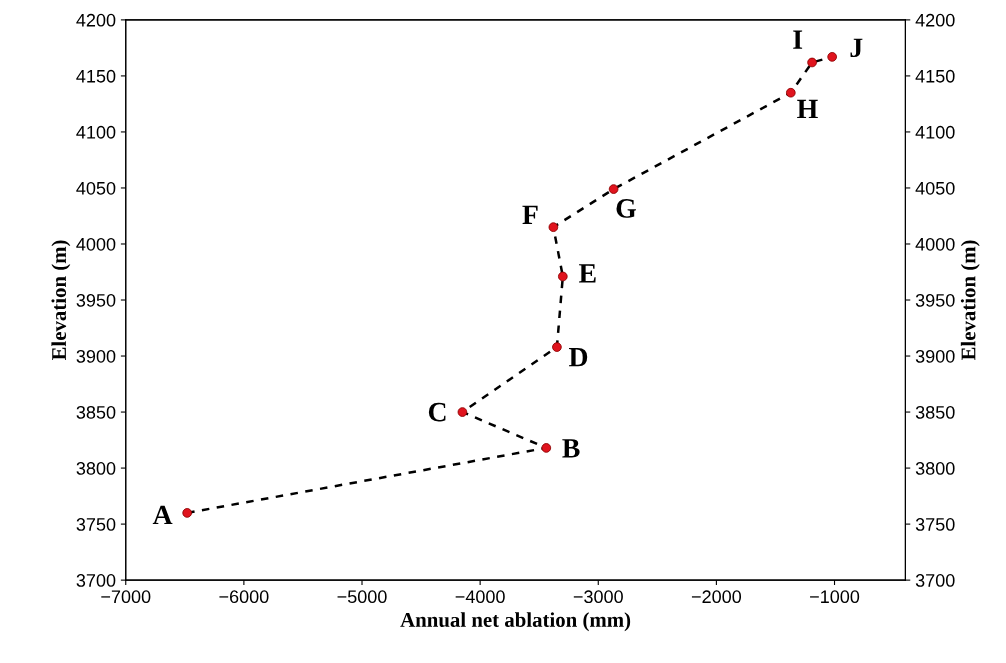  Describe the element at coordinates (96, 188) in the screenshot. I see `y-tick-label: 4050` at that location.